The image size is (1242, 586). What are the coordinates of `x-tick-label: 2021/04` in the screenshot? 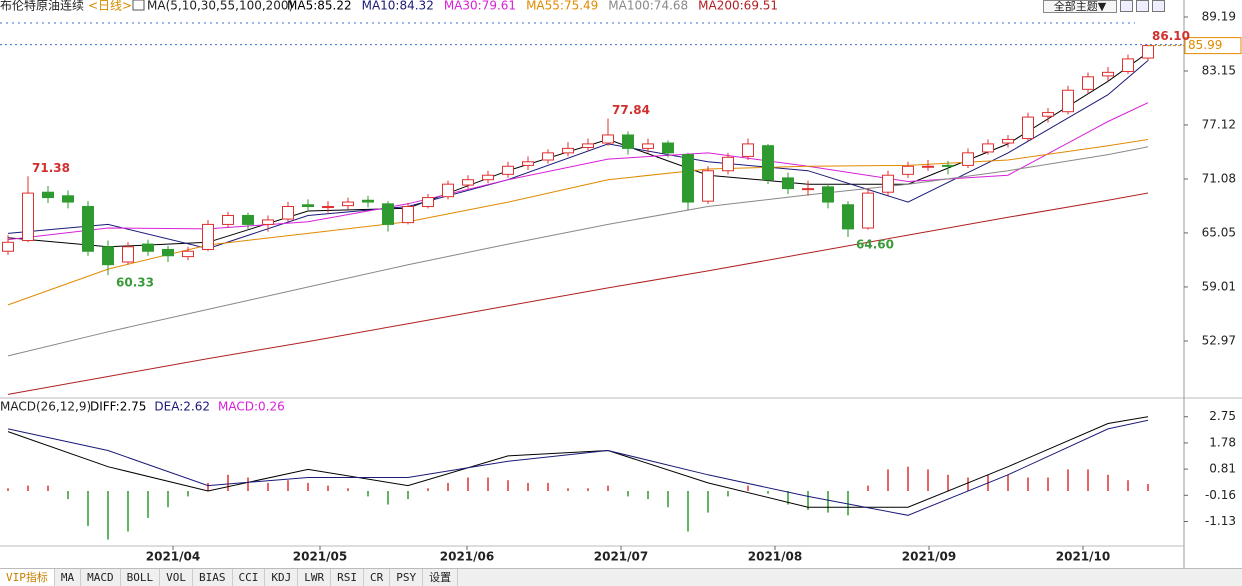 It's located at (173, 557).